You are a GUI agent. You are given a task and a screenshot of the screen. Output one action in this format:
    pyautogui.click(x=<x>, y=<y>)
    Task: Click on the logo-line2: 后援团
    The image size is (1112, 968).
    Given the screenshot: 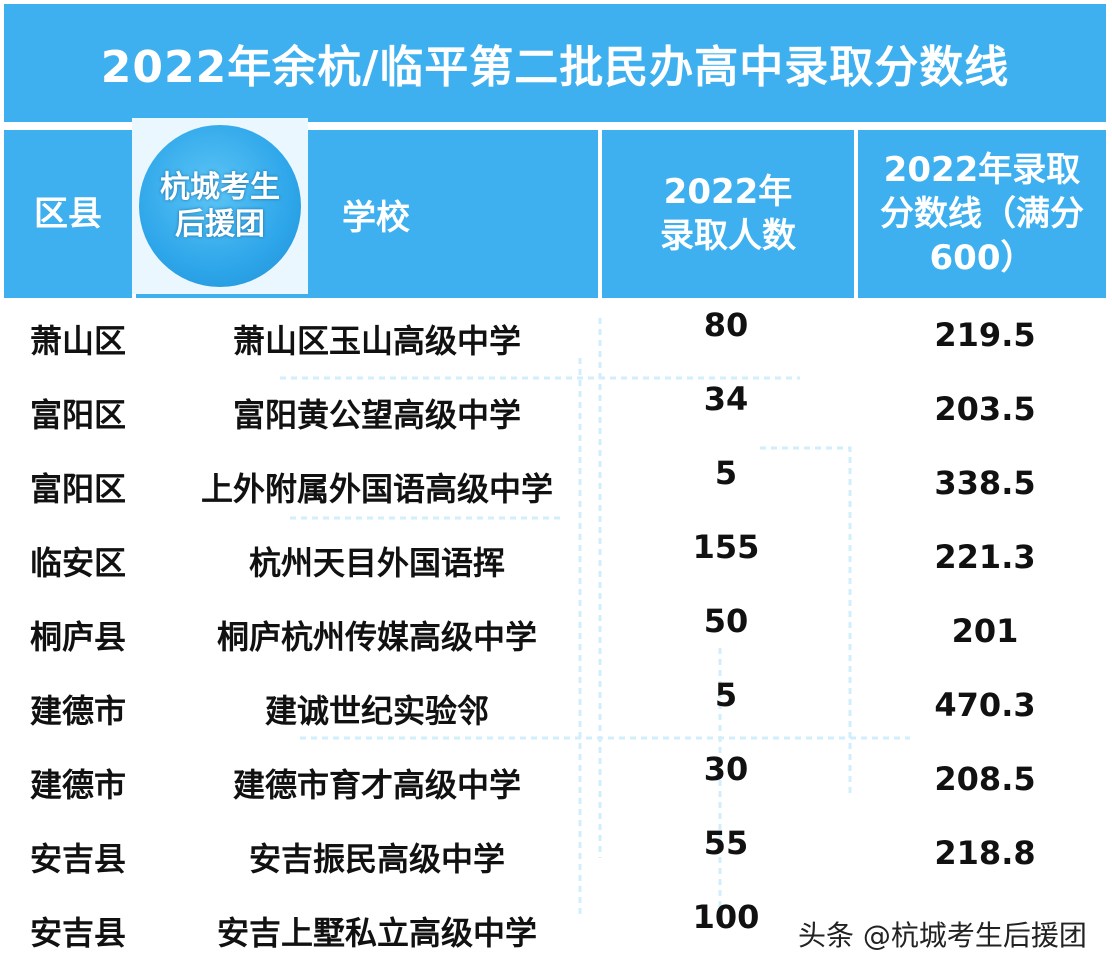 What is the action you would take?
    pyautogui.click(x=220, y=224)
    